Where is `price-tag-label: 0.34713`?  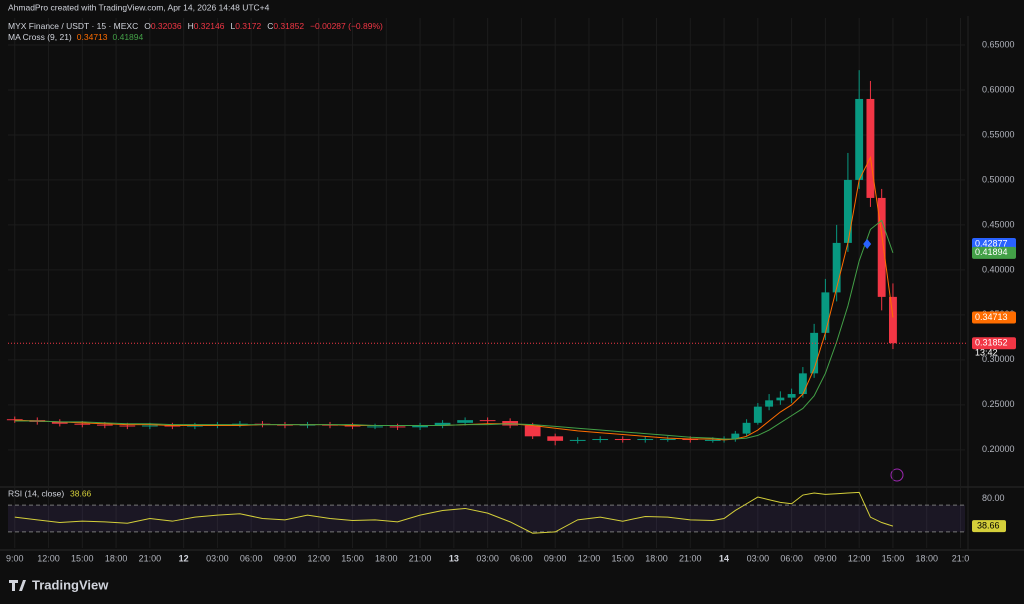 price-tag-label: 0.34713 is located at coordinates (991, 317).